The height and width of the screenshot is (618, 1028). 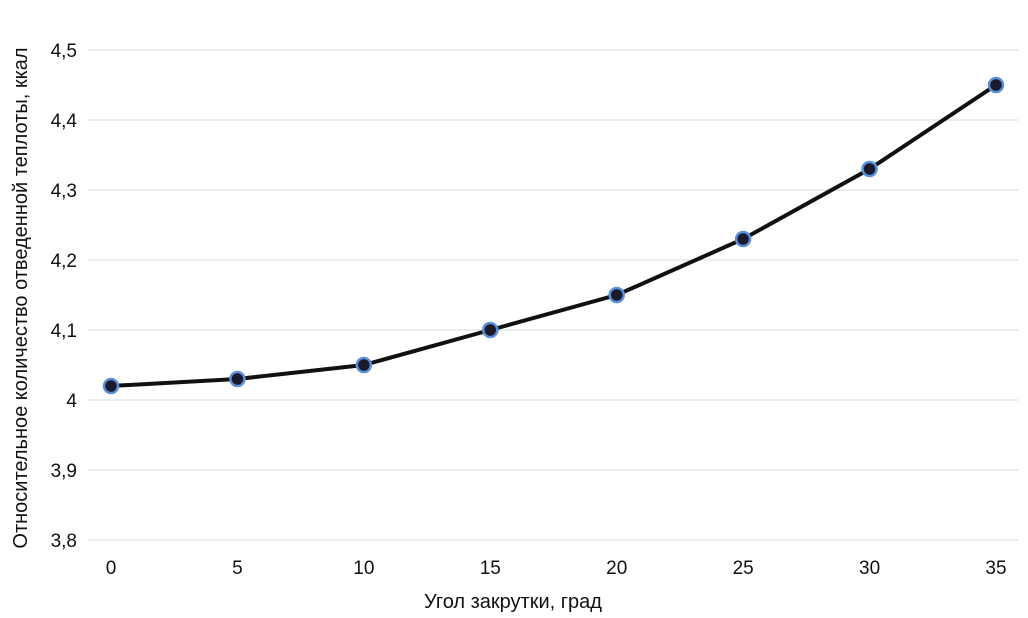 I want to click on y-tick-labels: 3,8 3,9 4 4,1 4,2 4,3 4,4 4,5, so click(x=64, y=296).